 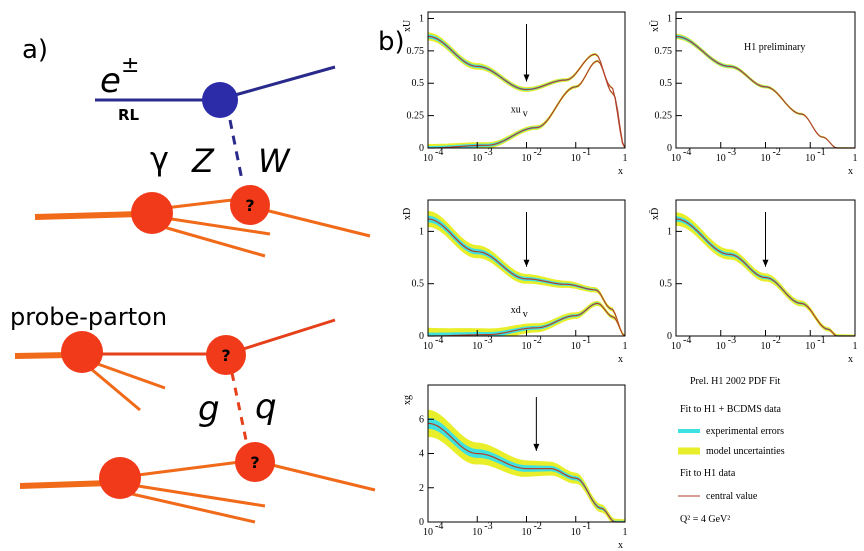 What do you see at coordinates (732, 496) in the screenshot?
I see `legend-entry: central value` at bounding box center [732, 496].